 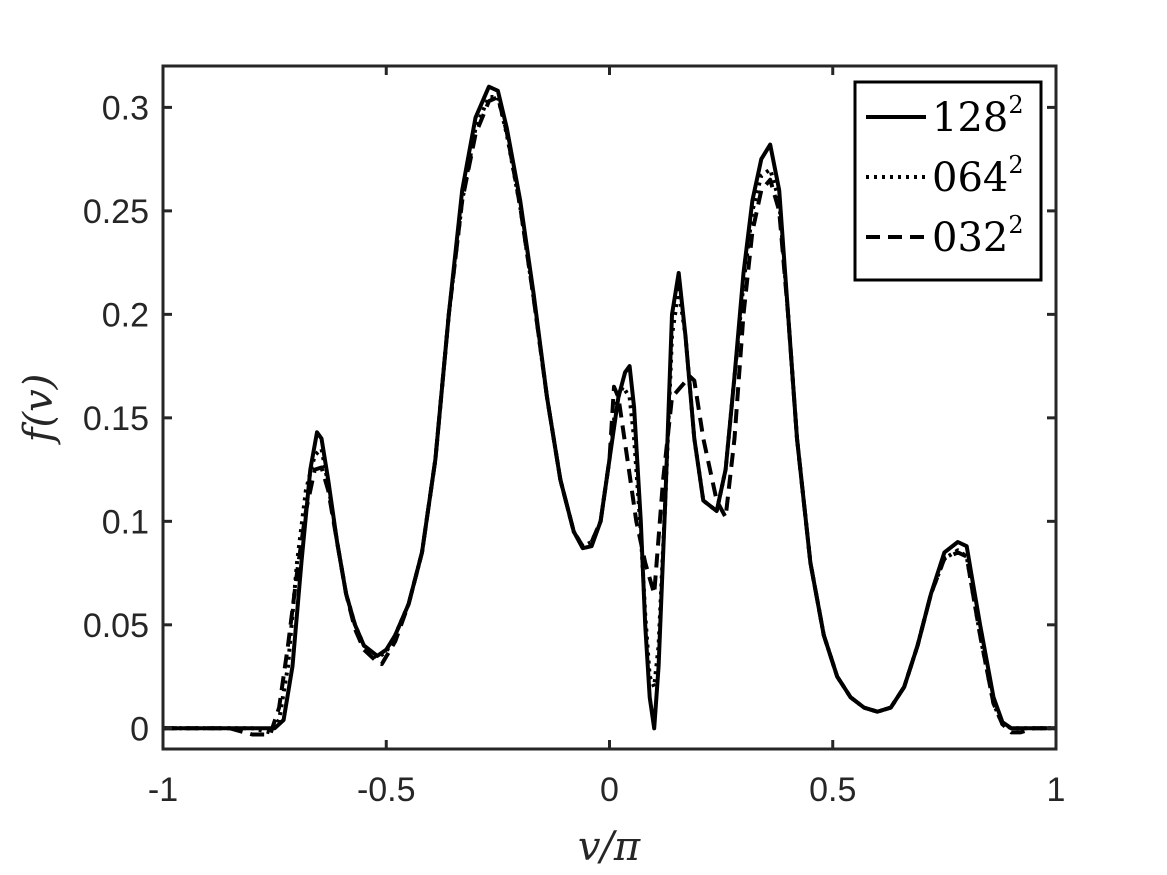 What do you see at coordinates (978, 116) in the screenshot?
I see `legend-label: 1282` at bounding box center [978, 116].